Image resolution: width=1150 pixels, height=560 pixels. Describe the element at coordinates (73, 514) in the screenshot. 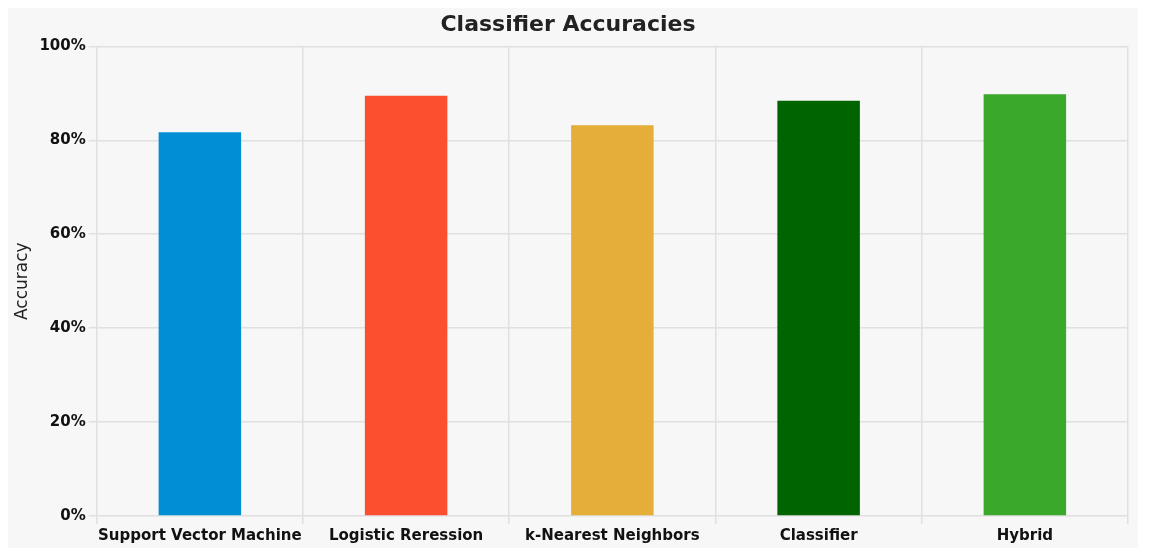

I see `y-tick-label: 0%` at that location.